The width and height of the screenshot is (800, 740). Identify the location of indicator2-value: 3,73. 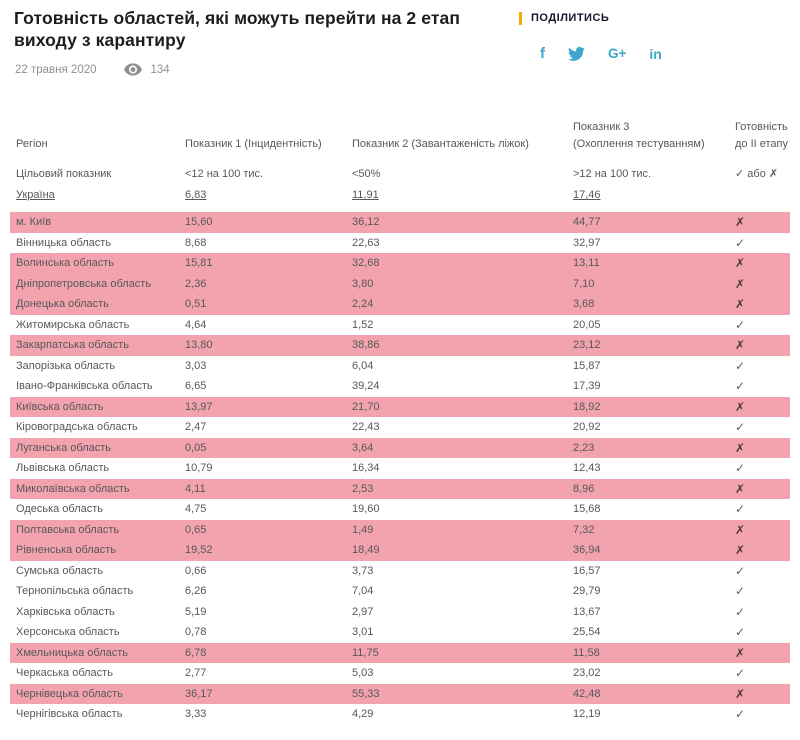
(363, 570).